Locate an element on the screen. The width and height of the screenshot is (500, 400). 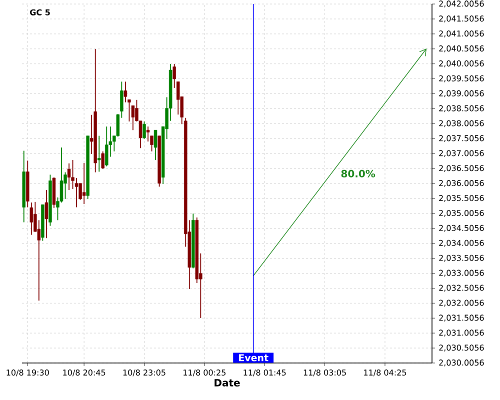
y-tick-label: 2,037.0056 is located at coordinates (461, 154).